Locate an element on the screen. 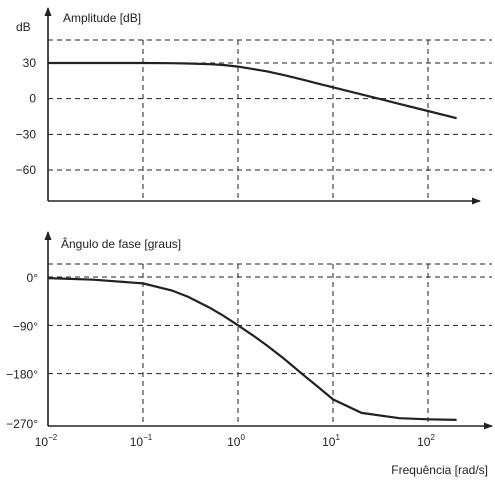 The image size is (495, 488). amplitude-y-tick-label: −30 is located at coordinates (26, 134).